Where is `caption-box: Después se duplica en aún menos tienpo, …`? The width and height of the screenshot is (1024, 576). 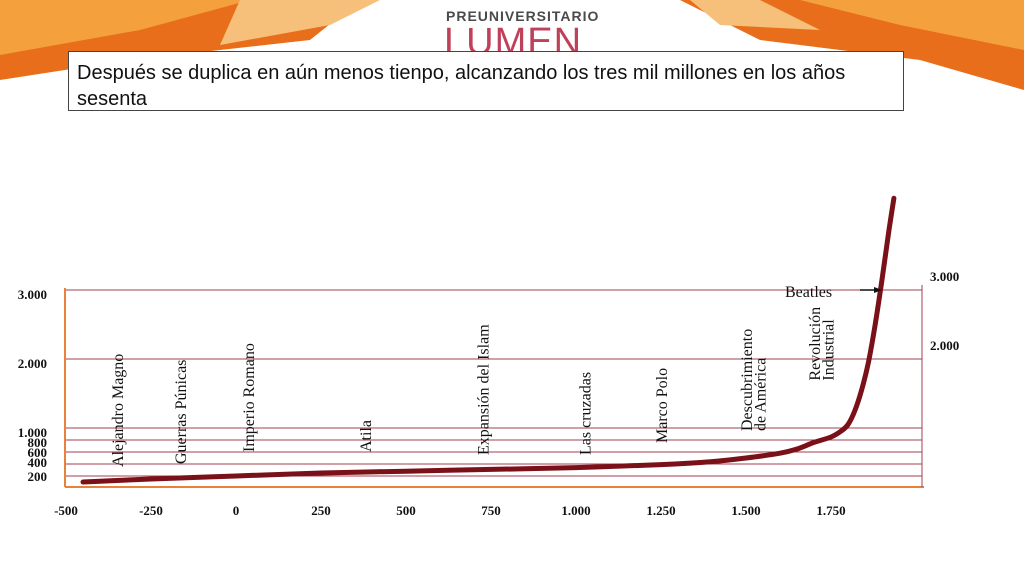
caption-box: Después se duplica en aún menos tienpo, … is located at coordinates (486, 81).